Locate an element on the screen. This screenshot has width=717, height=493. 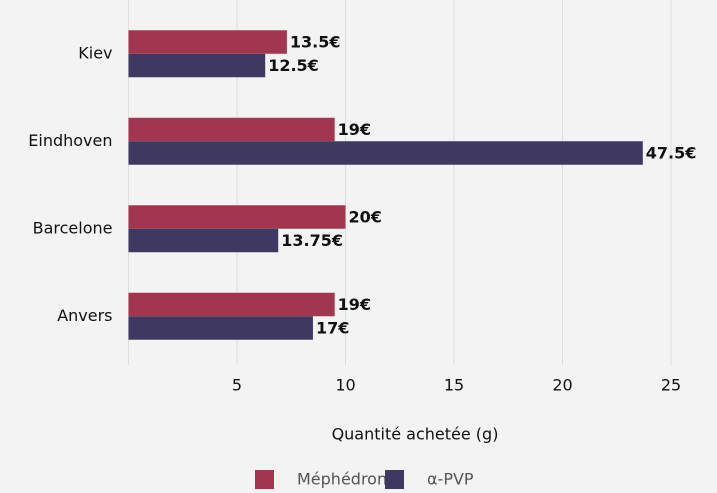
y-tick-label: Eindhoven is located at coordinates (70, 140).